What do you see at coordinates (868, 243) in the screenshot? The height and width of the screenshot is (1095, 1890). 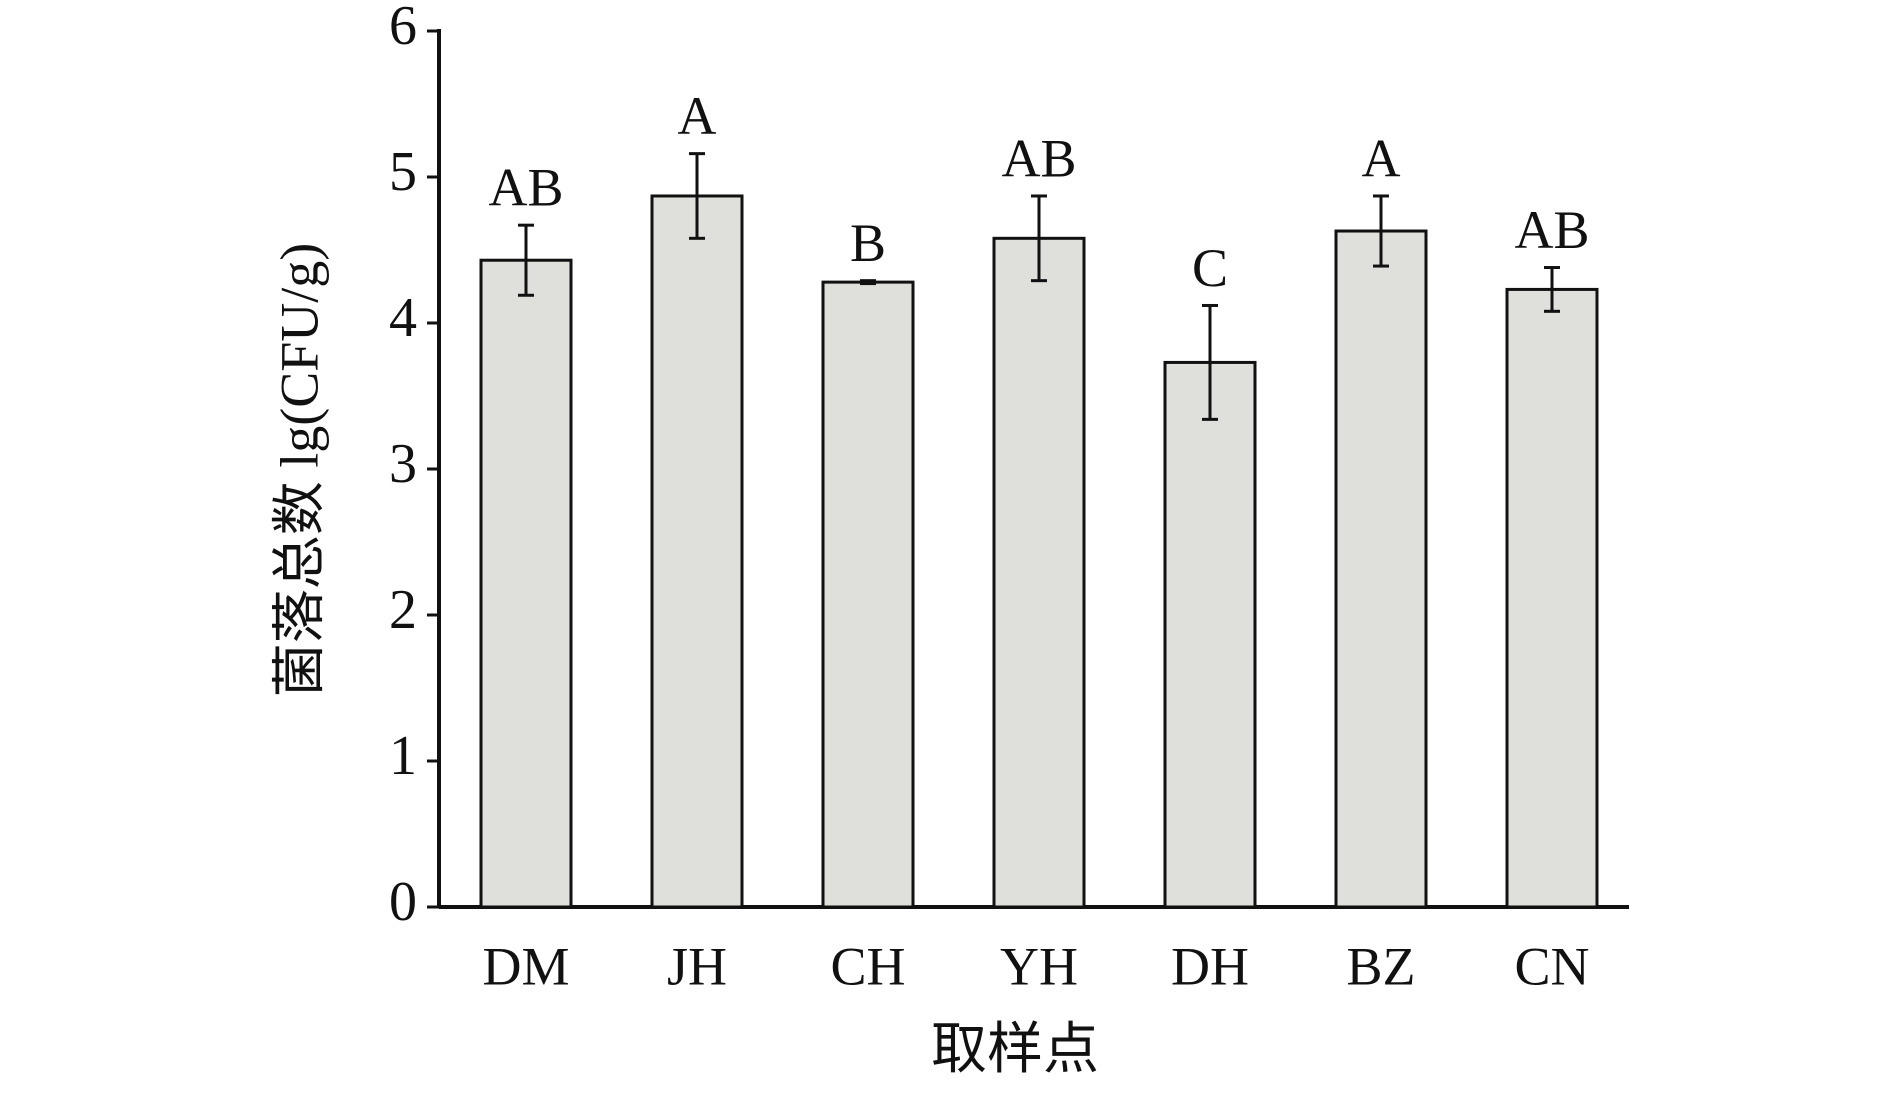 I see `significance-label: B` at bounding box center [868, 243].